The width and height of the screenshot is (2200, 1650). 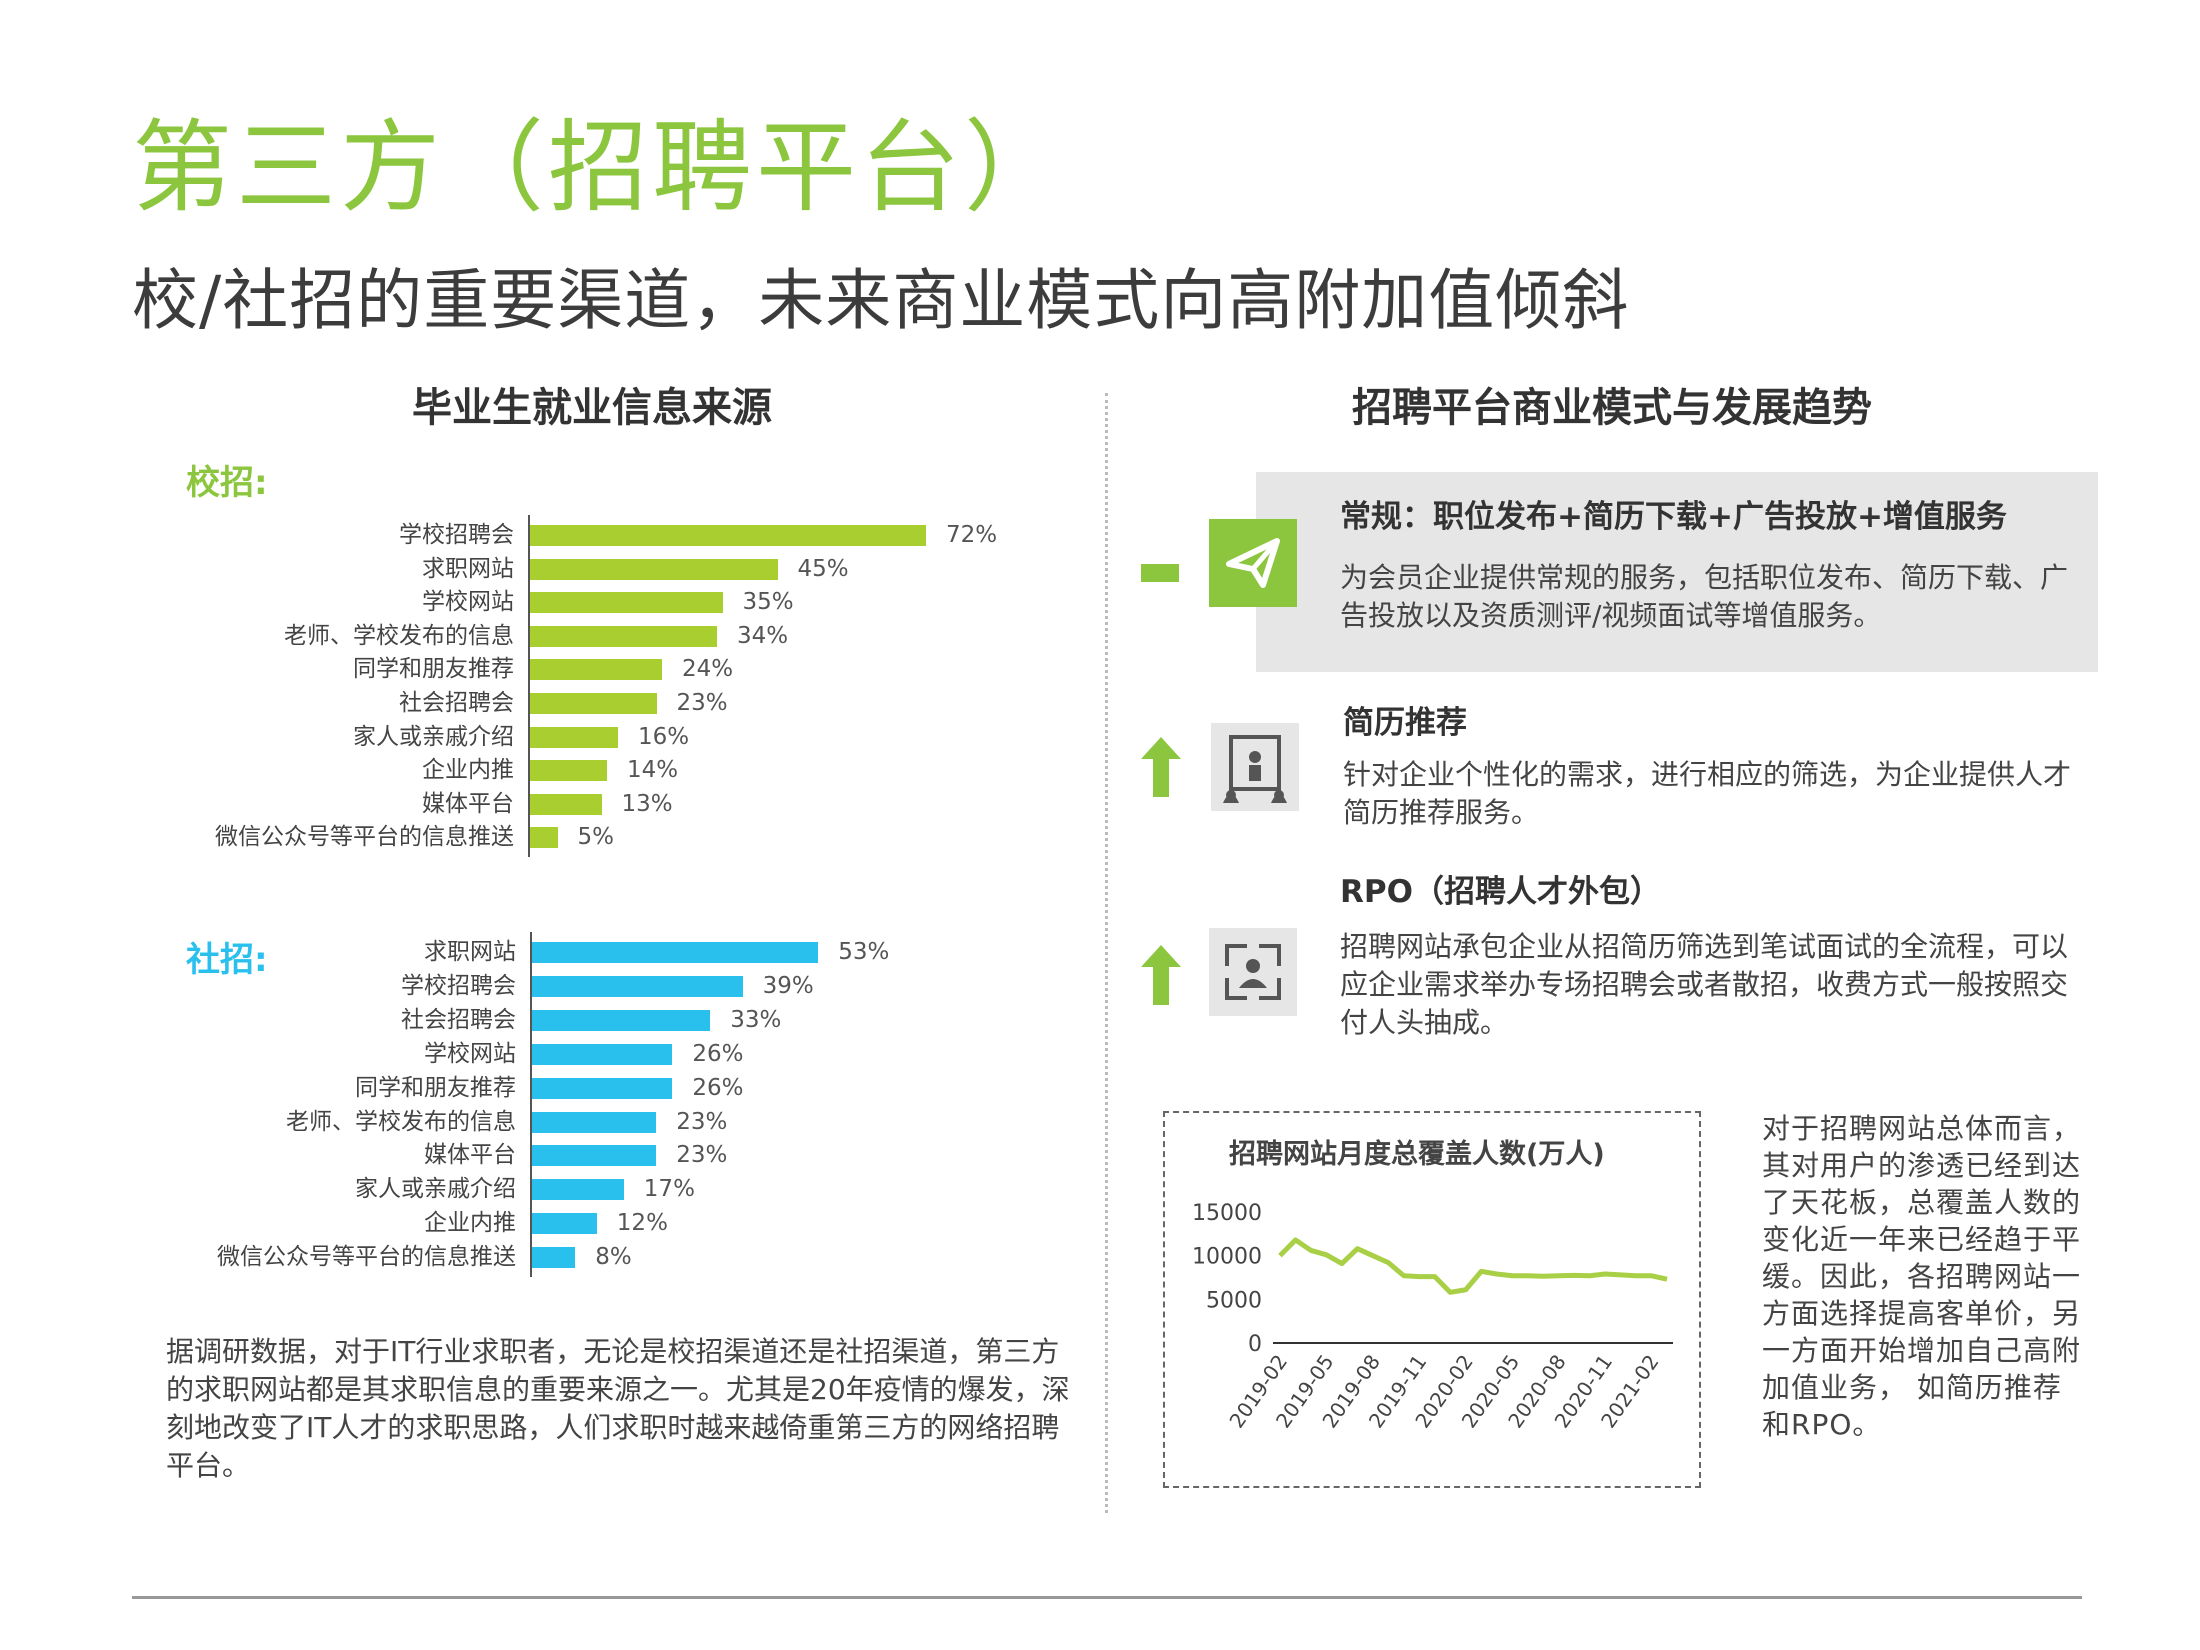 I want to click on bar-value-label: 13%, so click(x=647, y=803).